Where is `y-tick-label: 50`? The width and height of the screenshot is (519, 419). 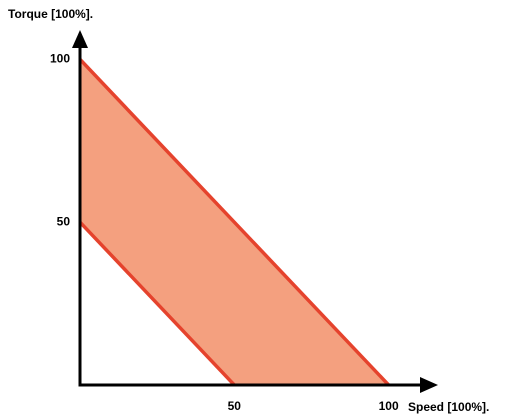
y-tick-label: 50 is located at coordinates (64, 221).